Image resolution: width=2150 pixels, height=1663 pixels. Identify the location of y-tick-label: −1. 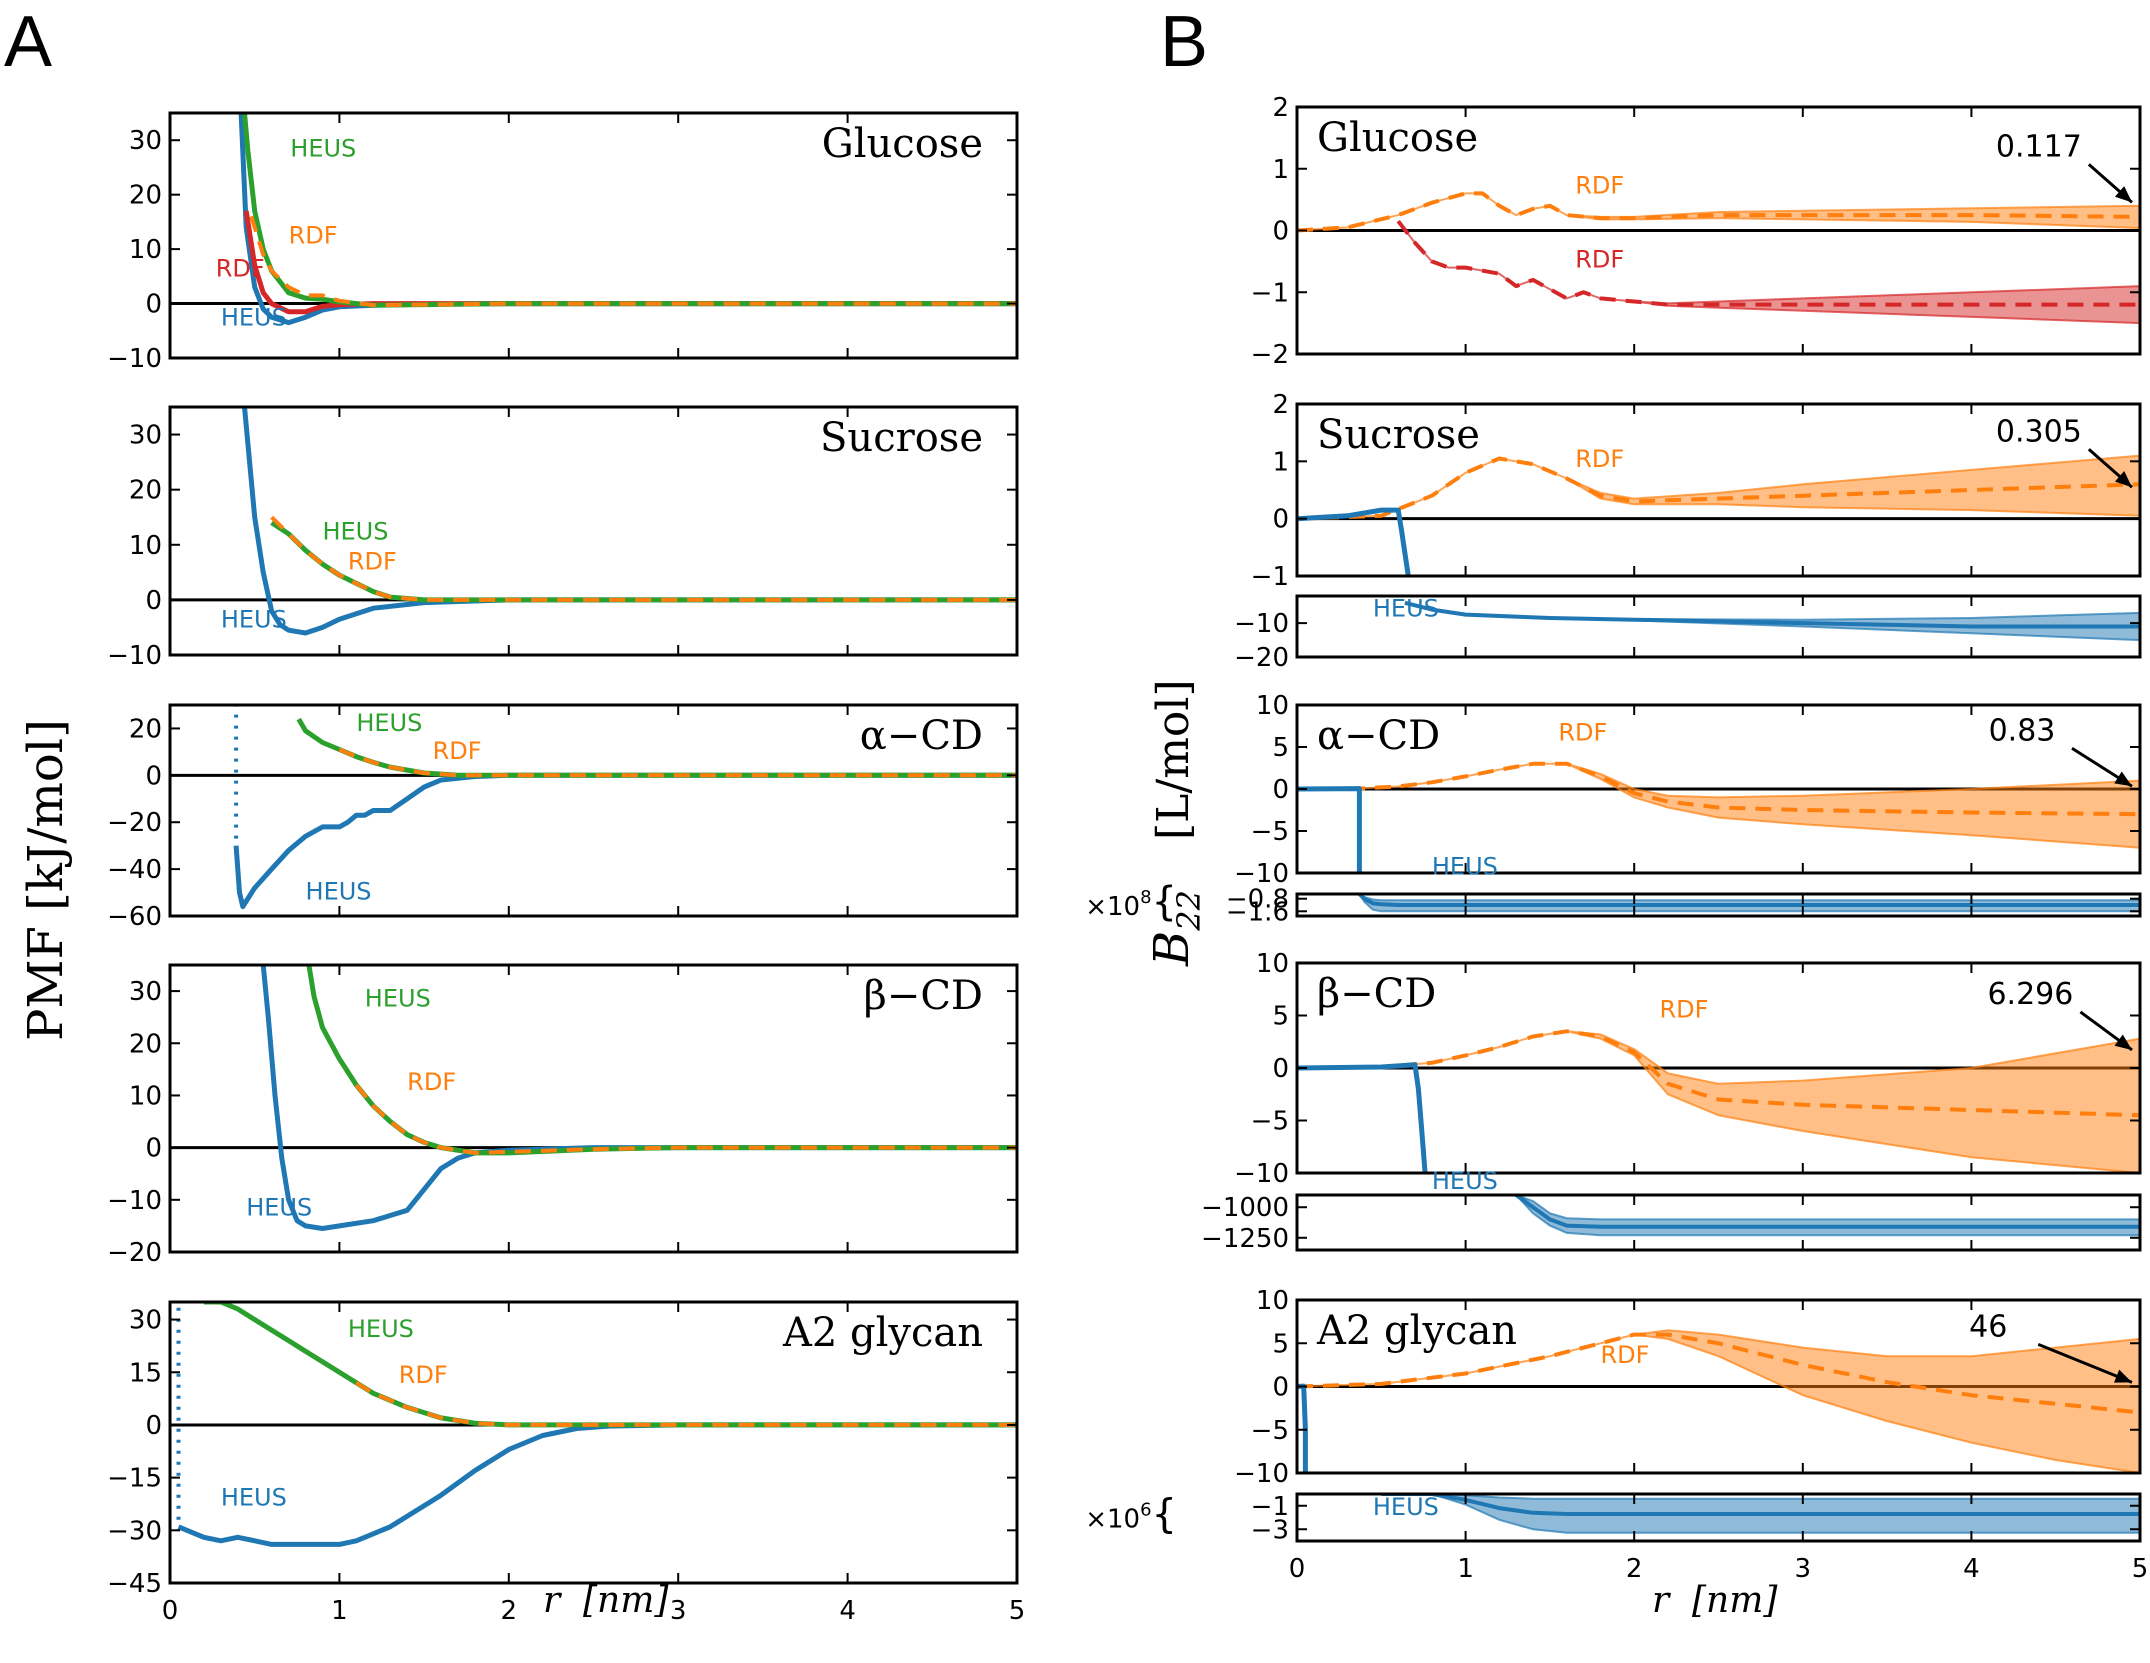
(1270, 577).